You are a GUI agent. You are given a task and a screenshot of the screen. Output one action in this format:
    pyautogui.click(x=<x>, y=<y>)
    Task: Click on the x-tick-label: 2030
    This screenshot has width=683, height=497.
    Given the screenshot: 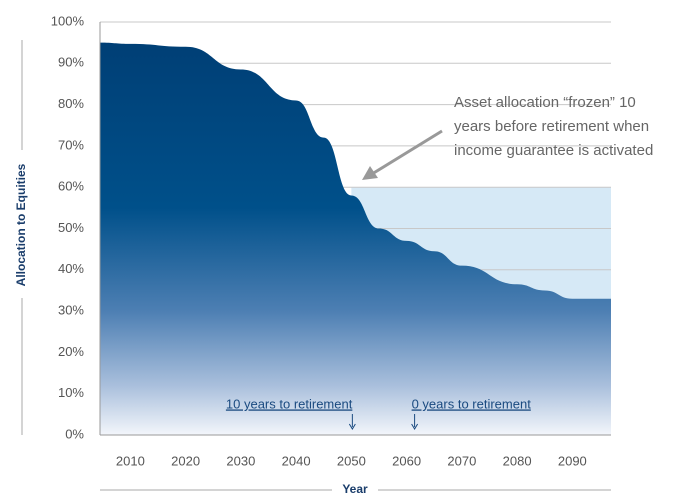 What is the action you would take?
    pyautogui.click(x=240, y=460)
    